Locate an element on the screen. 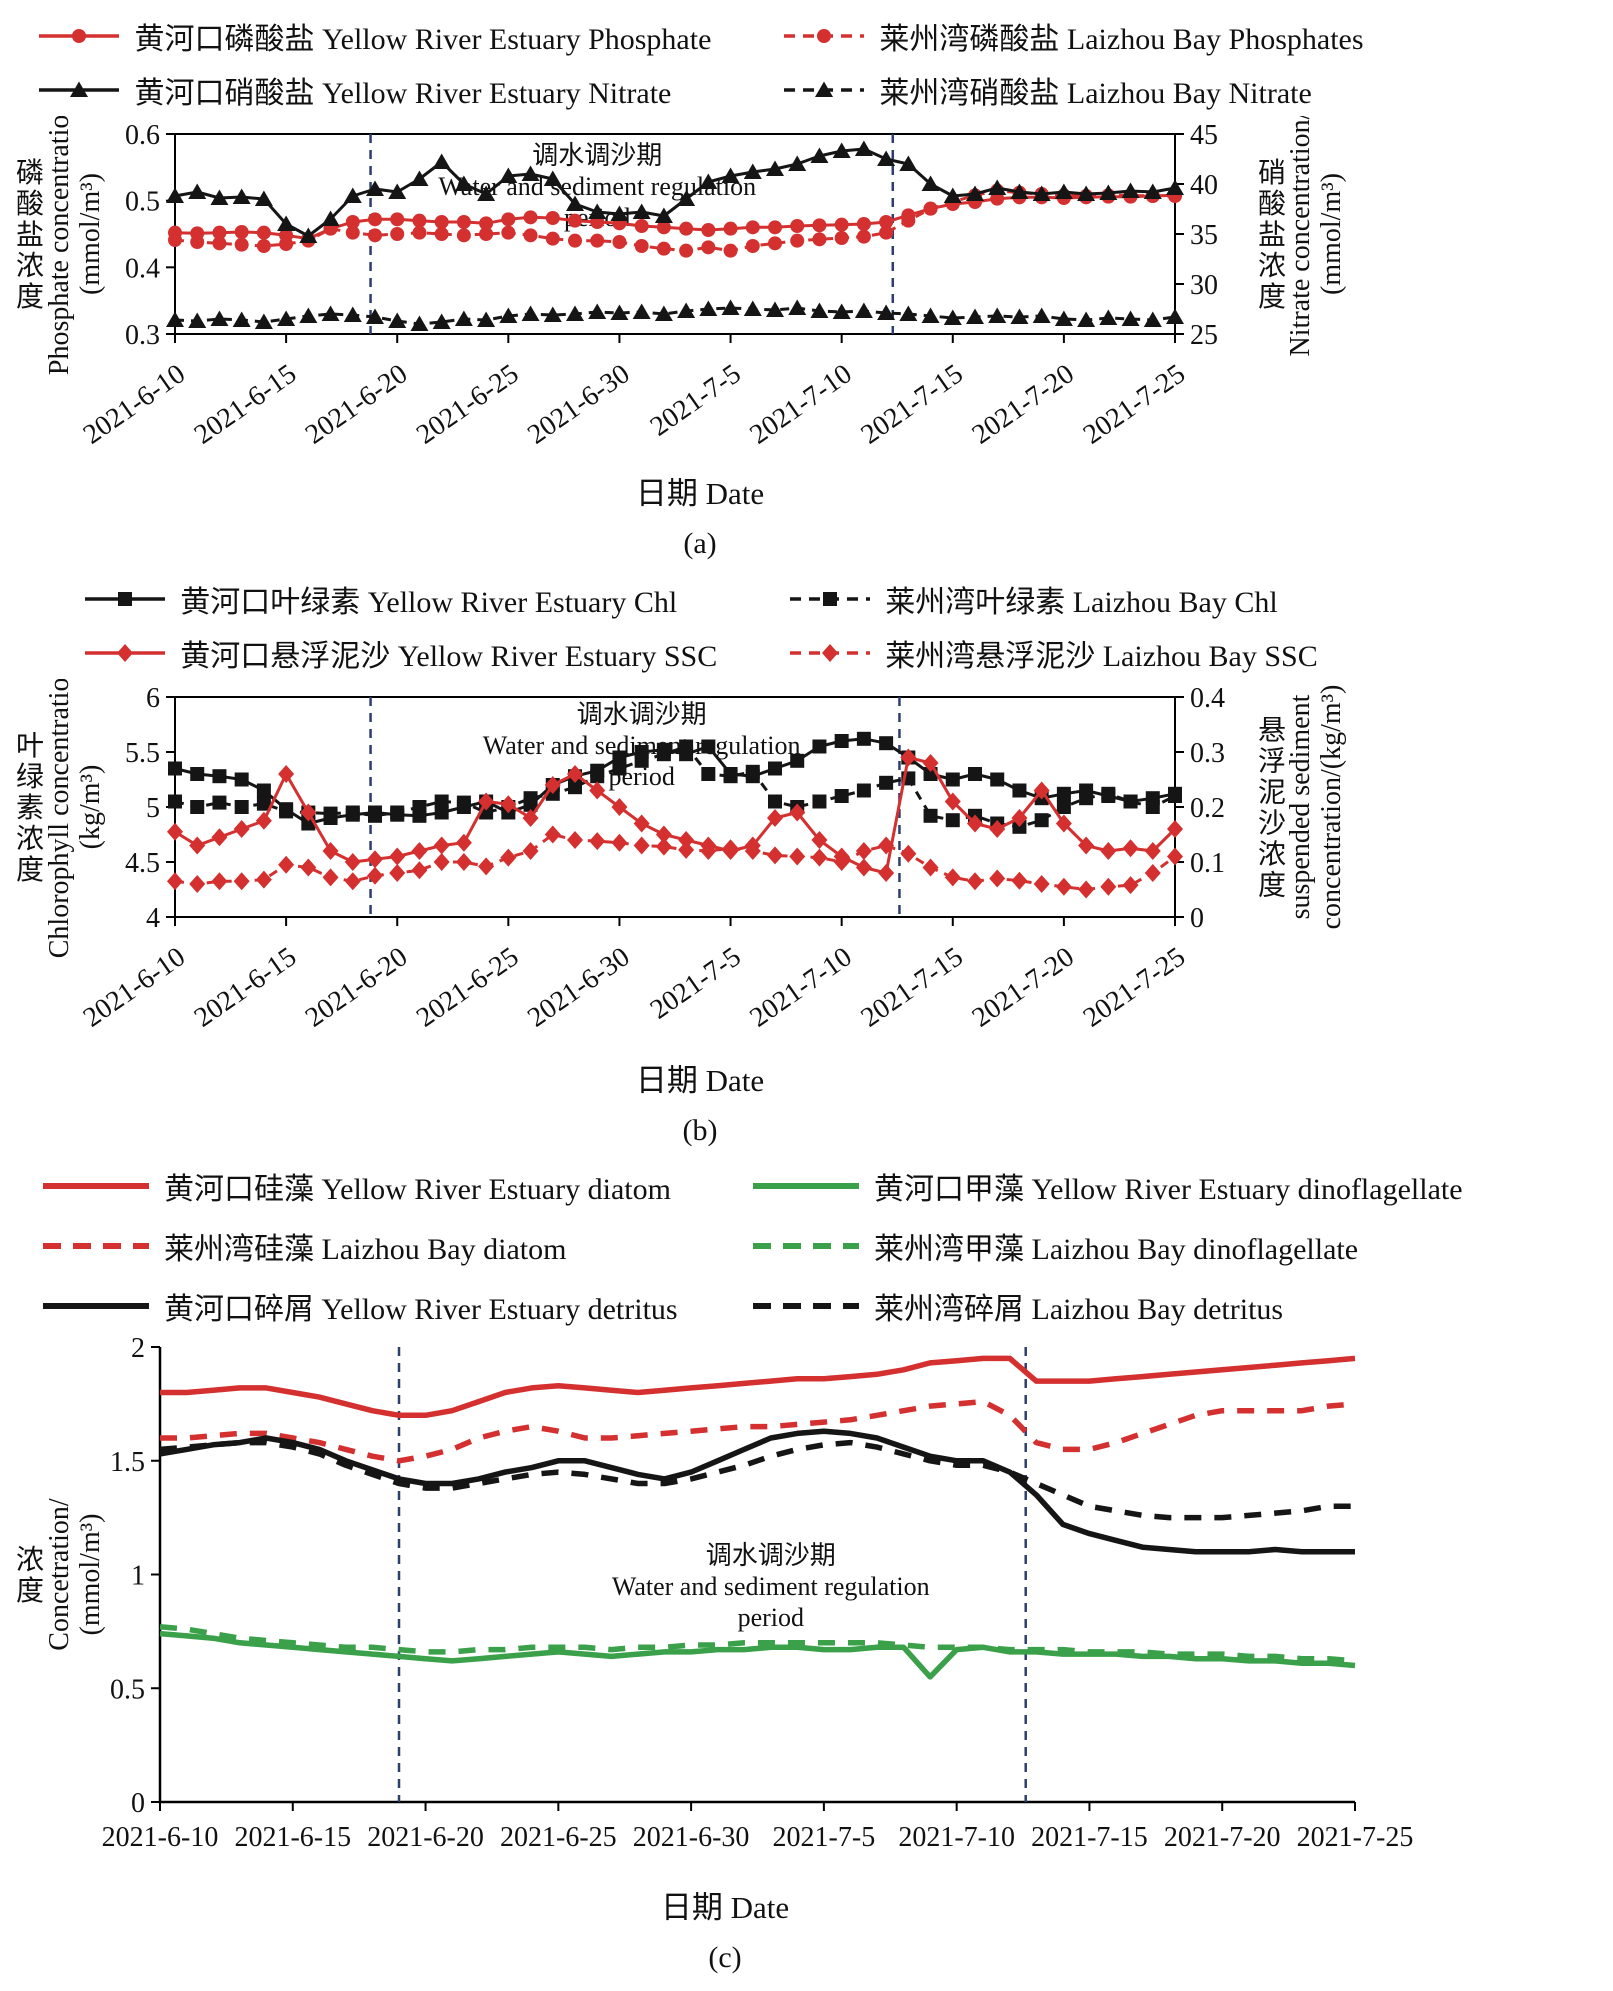 The width and height of the screenshot is (1613, 1991). svg-text: suspended sediment is located at coordinates (1300, 806).